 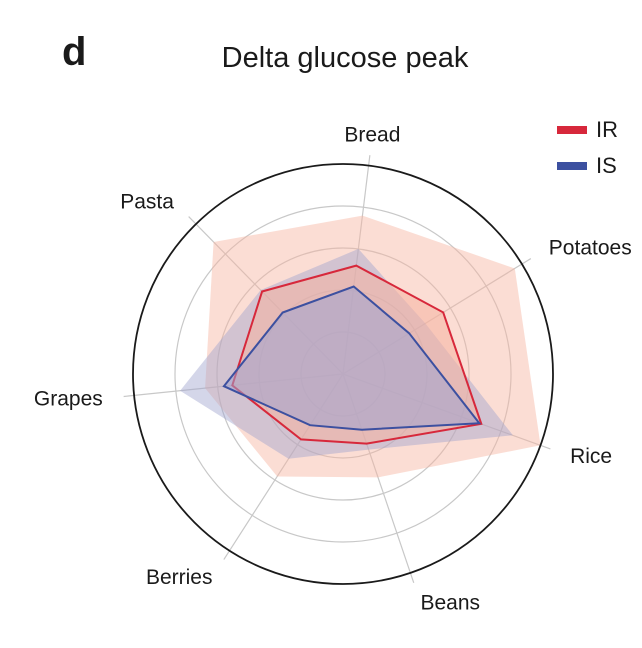 I want to click on axis-label-potatoes: Potatoes, so click(x=590, y=248).